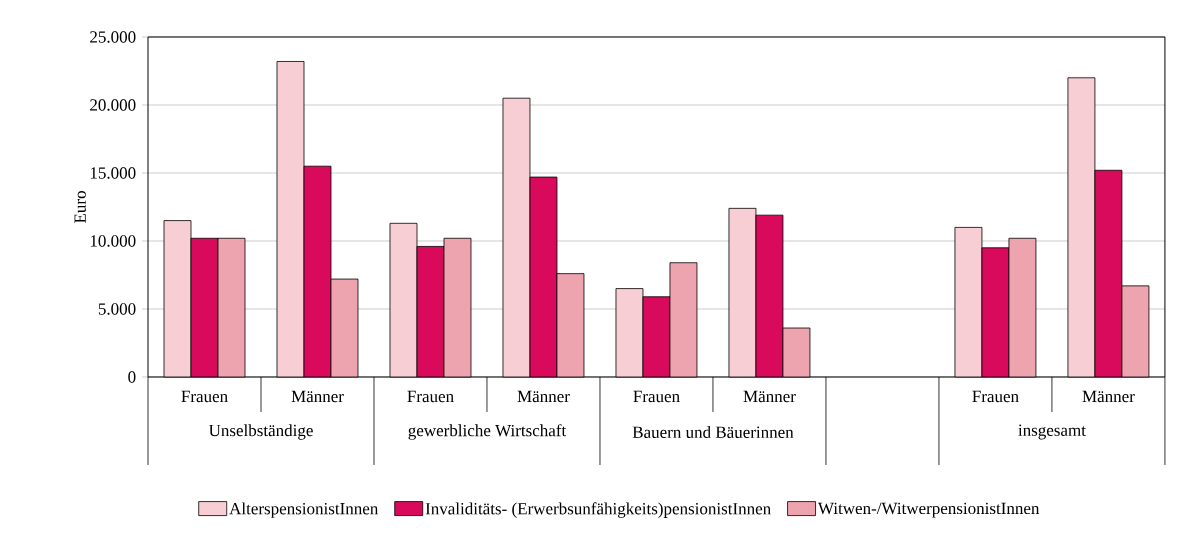 Image resolution: width=1198 pixels, height=548 pixels. Describe the element at coordinates (487, 432) in the screenshot. I see `text: gewerbliche Wirtschaft` at that location.